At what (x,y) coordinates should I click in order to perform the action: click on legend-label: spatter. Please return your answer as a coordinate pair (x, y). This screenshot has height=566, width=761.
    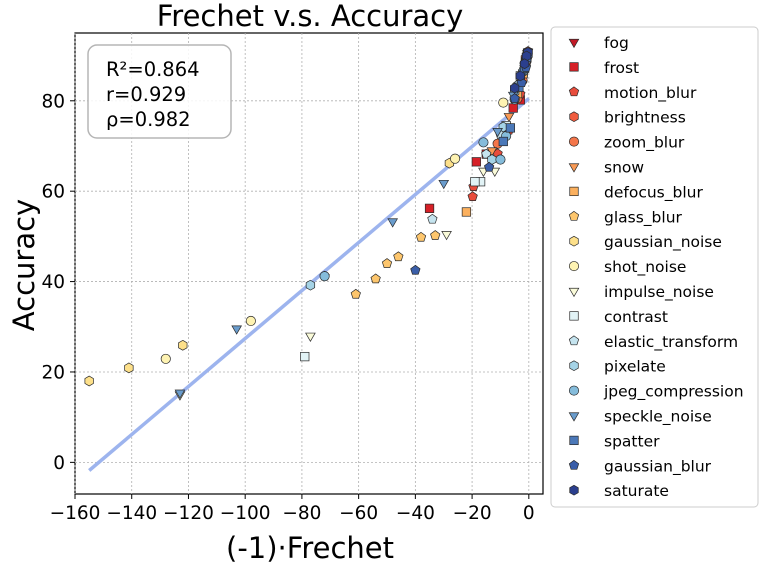
    Looking at the image, I should click on (632, 441).